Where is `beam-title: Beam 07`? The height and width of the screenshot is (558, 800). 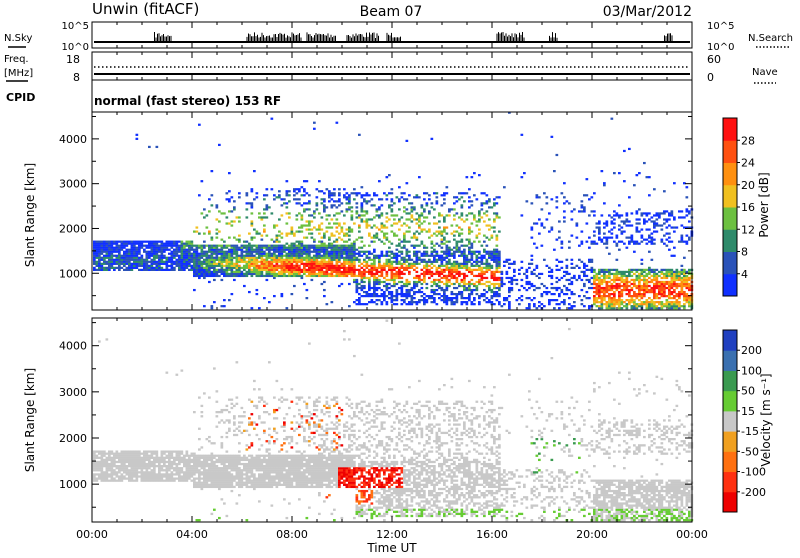
beam-title: Beam 07 is located at coordinates (391, 12).